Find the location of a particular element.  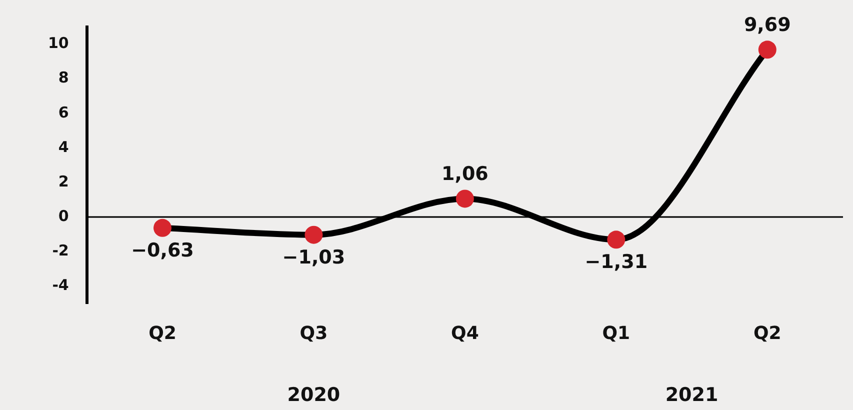

text: 2021 is located at coordinates (691, 395).